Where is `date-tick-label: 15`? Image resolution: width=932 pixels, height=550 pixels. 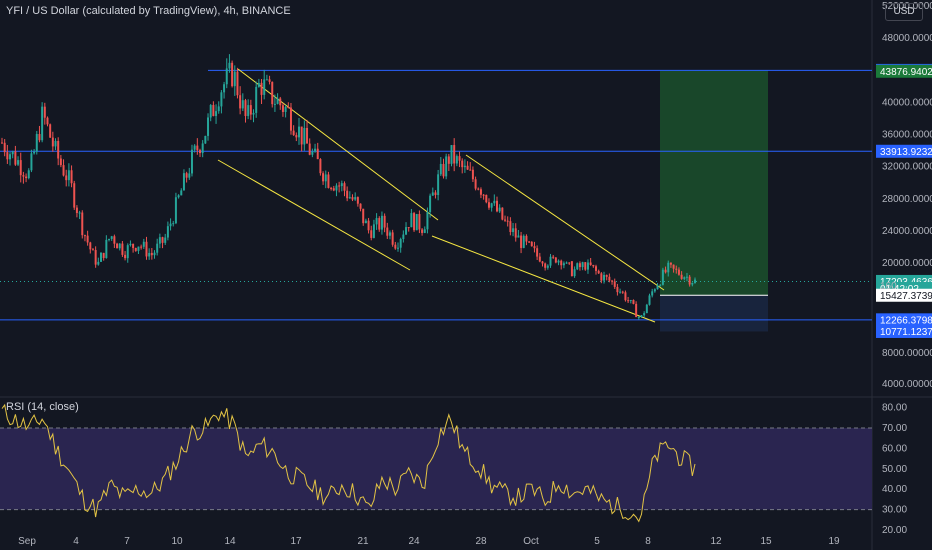 date-tick-label: 15 is located at coordinates (766, 541).